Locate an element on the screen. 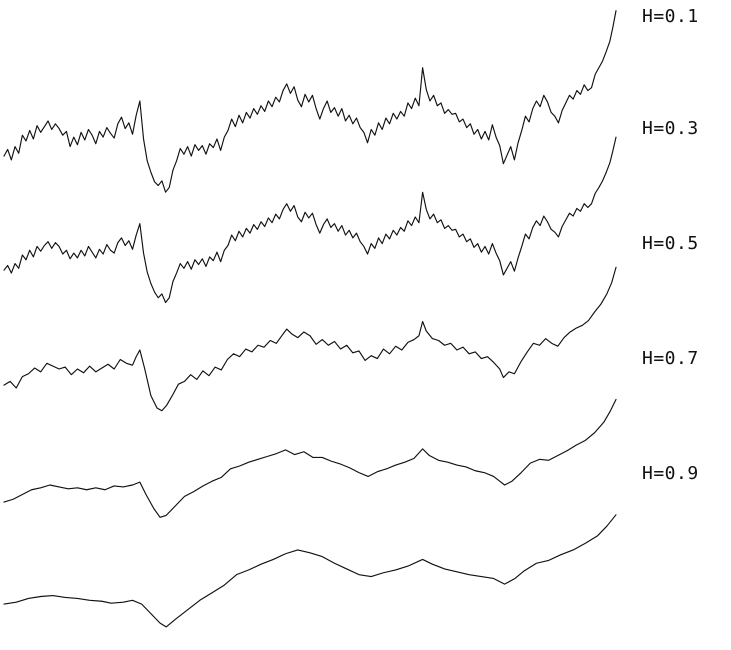  series-label-h-0-1: H=0.1 is located at coordinates (670, 16).